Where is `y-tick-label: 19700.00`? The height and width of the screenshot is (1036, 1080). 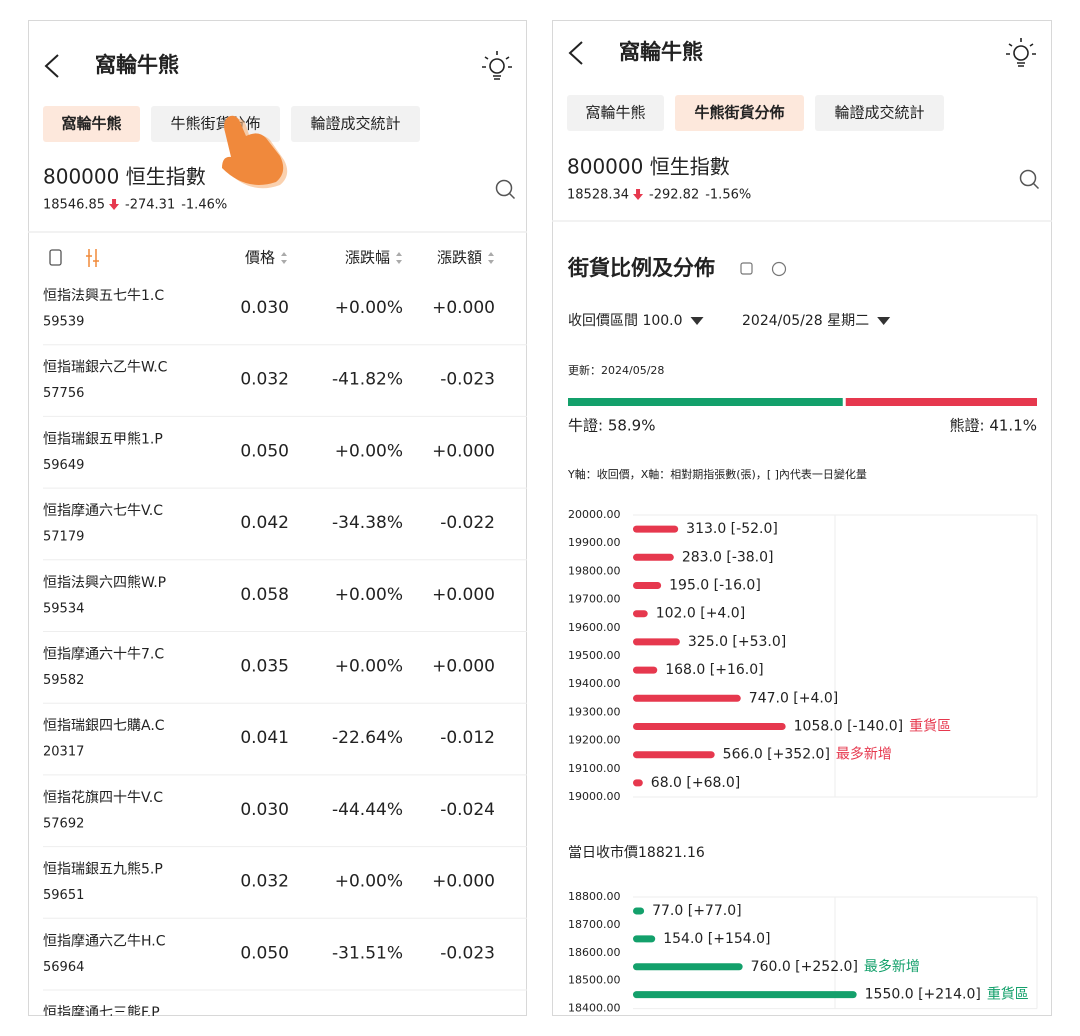
y-tick-label: 19700.00 is located at coordinates (594, 599).